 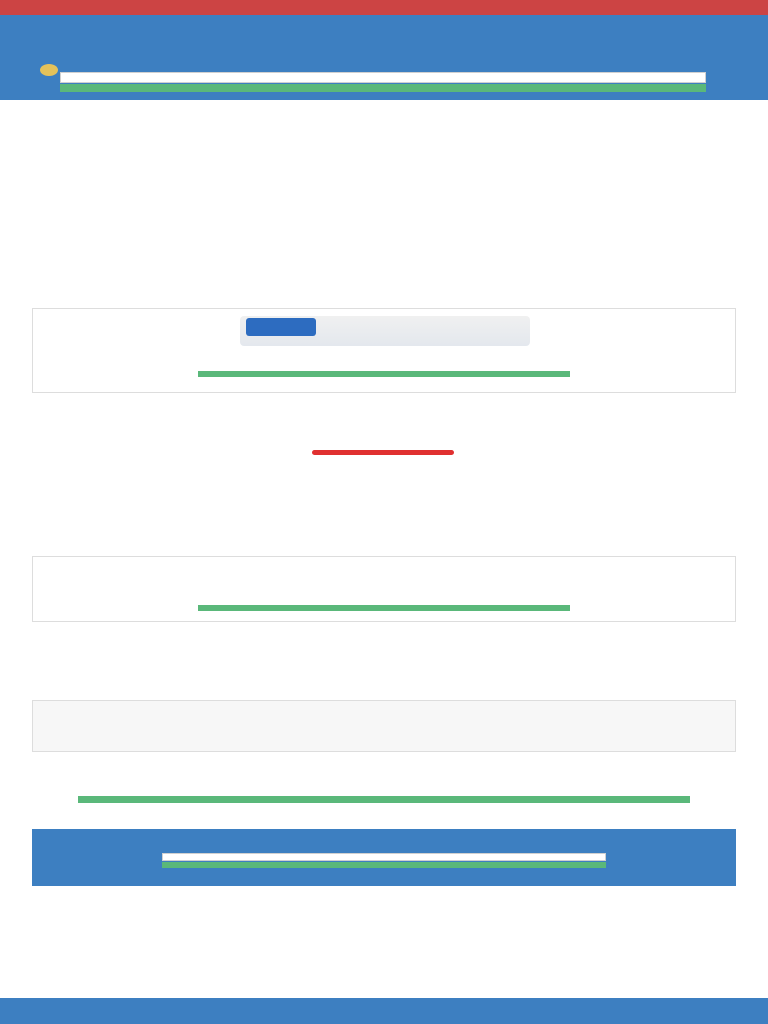 I want to click on product-card, so click(x=384, y=589).